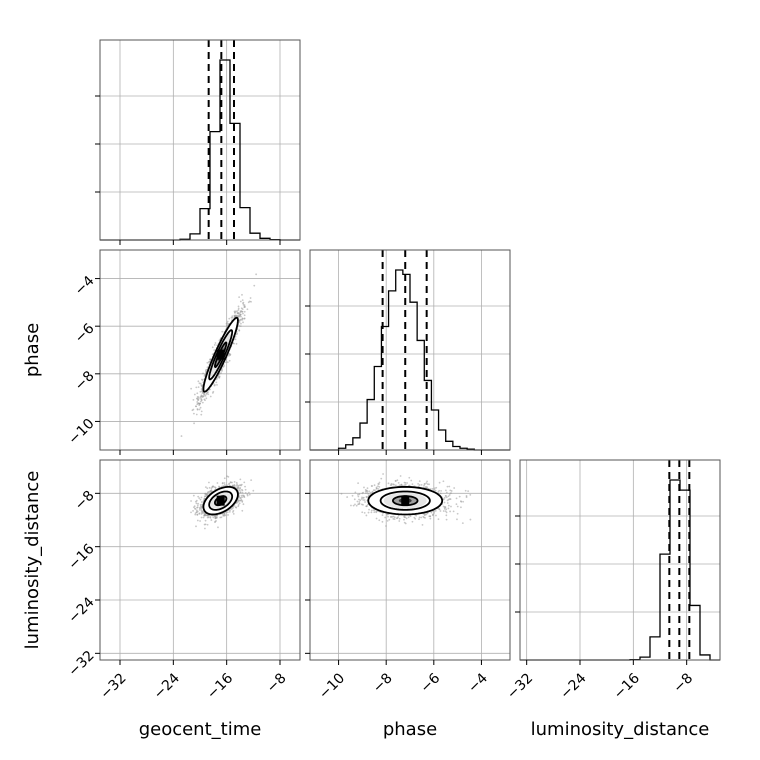 Image resolution: width=760 pixels, height=760 pixels. Describe the element at coordinates (200, 140) in the screenshot. I see `panel-geocent-time-hist` at that location.